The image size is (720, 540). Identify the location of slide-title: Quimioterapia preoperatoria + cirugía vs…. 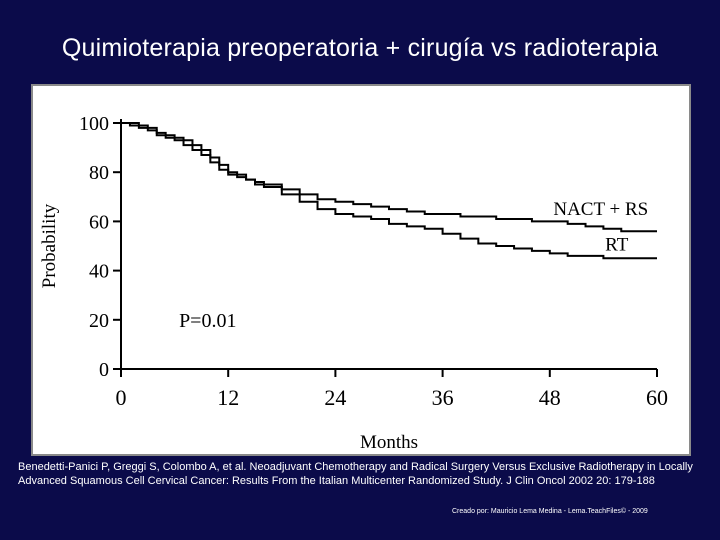
(360, 48).